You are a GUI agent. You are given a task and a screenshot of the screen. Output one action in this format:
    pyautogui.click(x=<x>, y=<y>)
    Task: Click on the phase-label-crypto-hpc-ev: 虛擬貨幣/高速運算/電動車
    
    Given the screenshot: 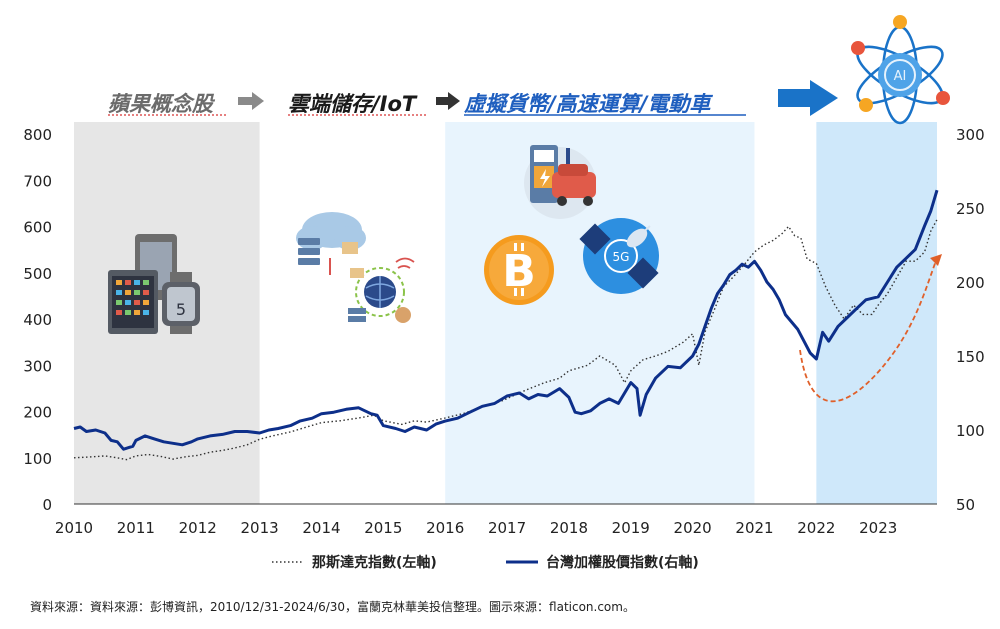 What is the action you would take?
    pyautogui.click(x=588, y=104)
    